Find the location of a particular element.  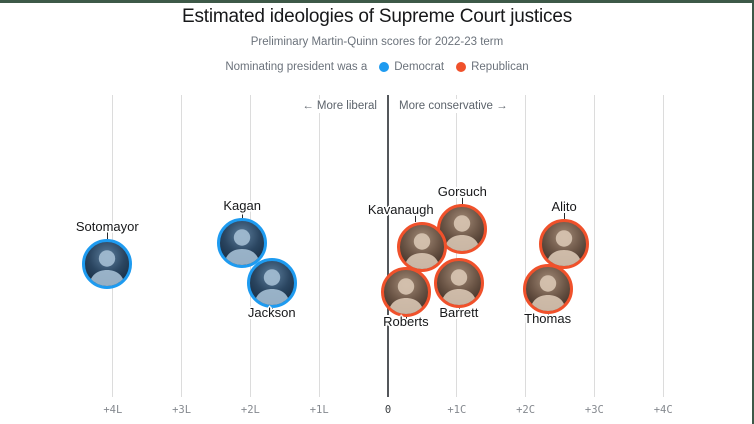

justice-alito is located at coordinates (564, 244).